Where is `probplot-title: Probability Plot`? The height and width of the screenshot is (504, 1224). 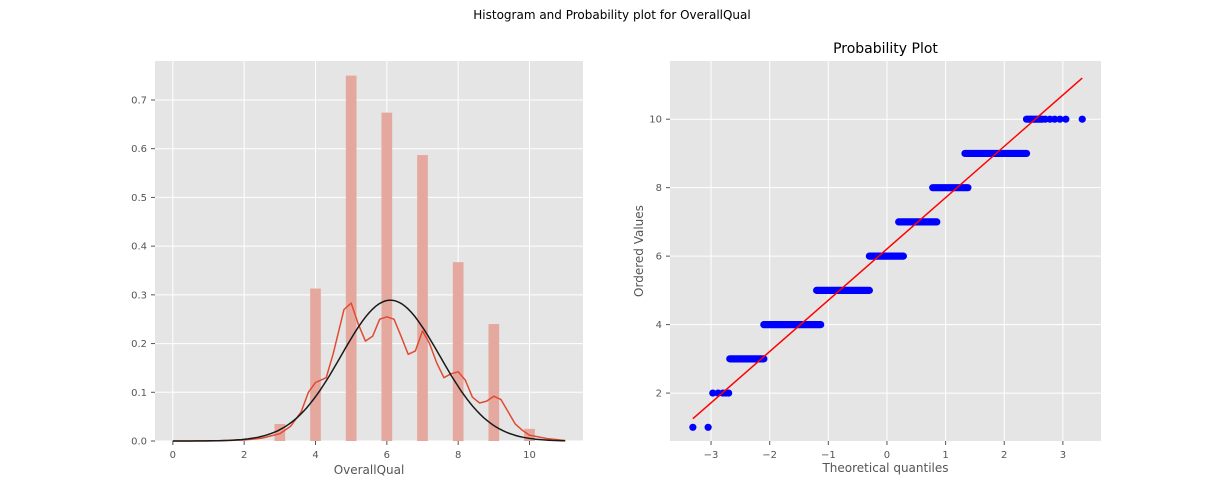 probplot-title: Probability Plot is located at coordinates (885, 49).